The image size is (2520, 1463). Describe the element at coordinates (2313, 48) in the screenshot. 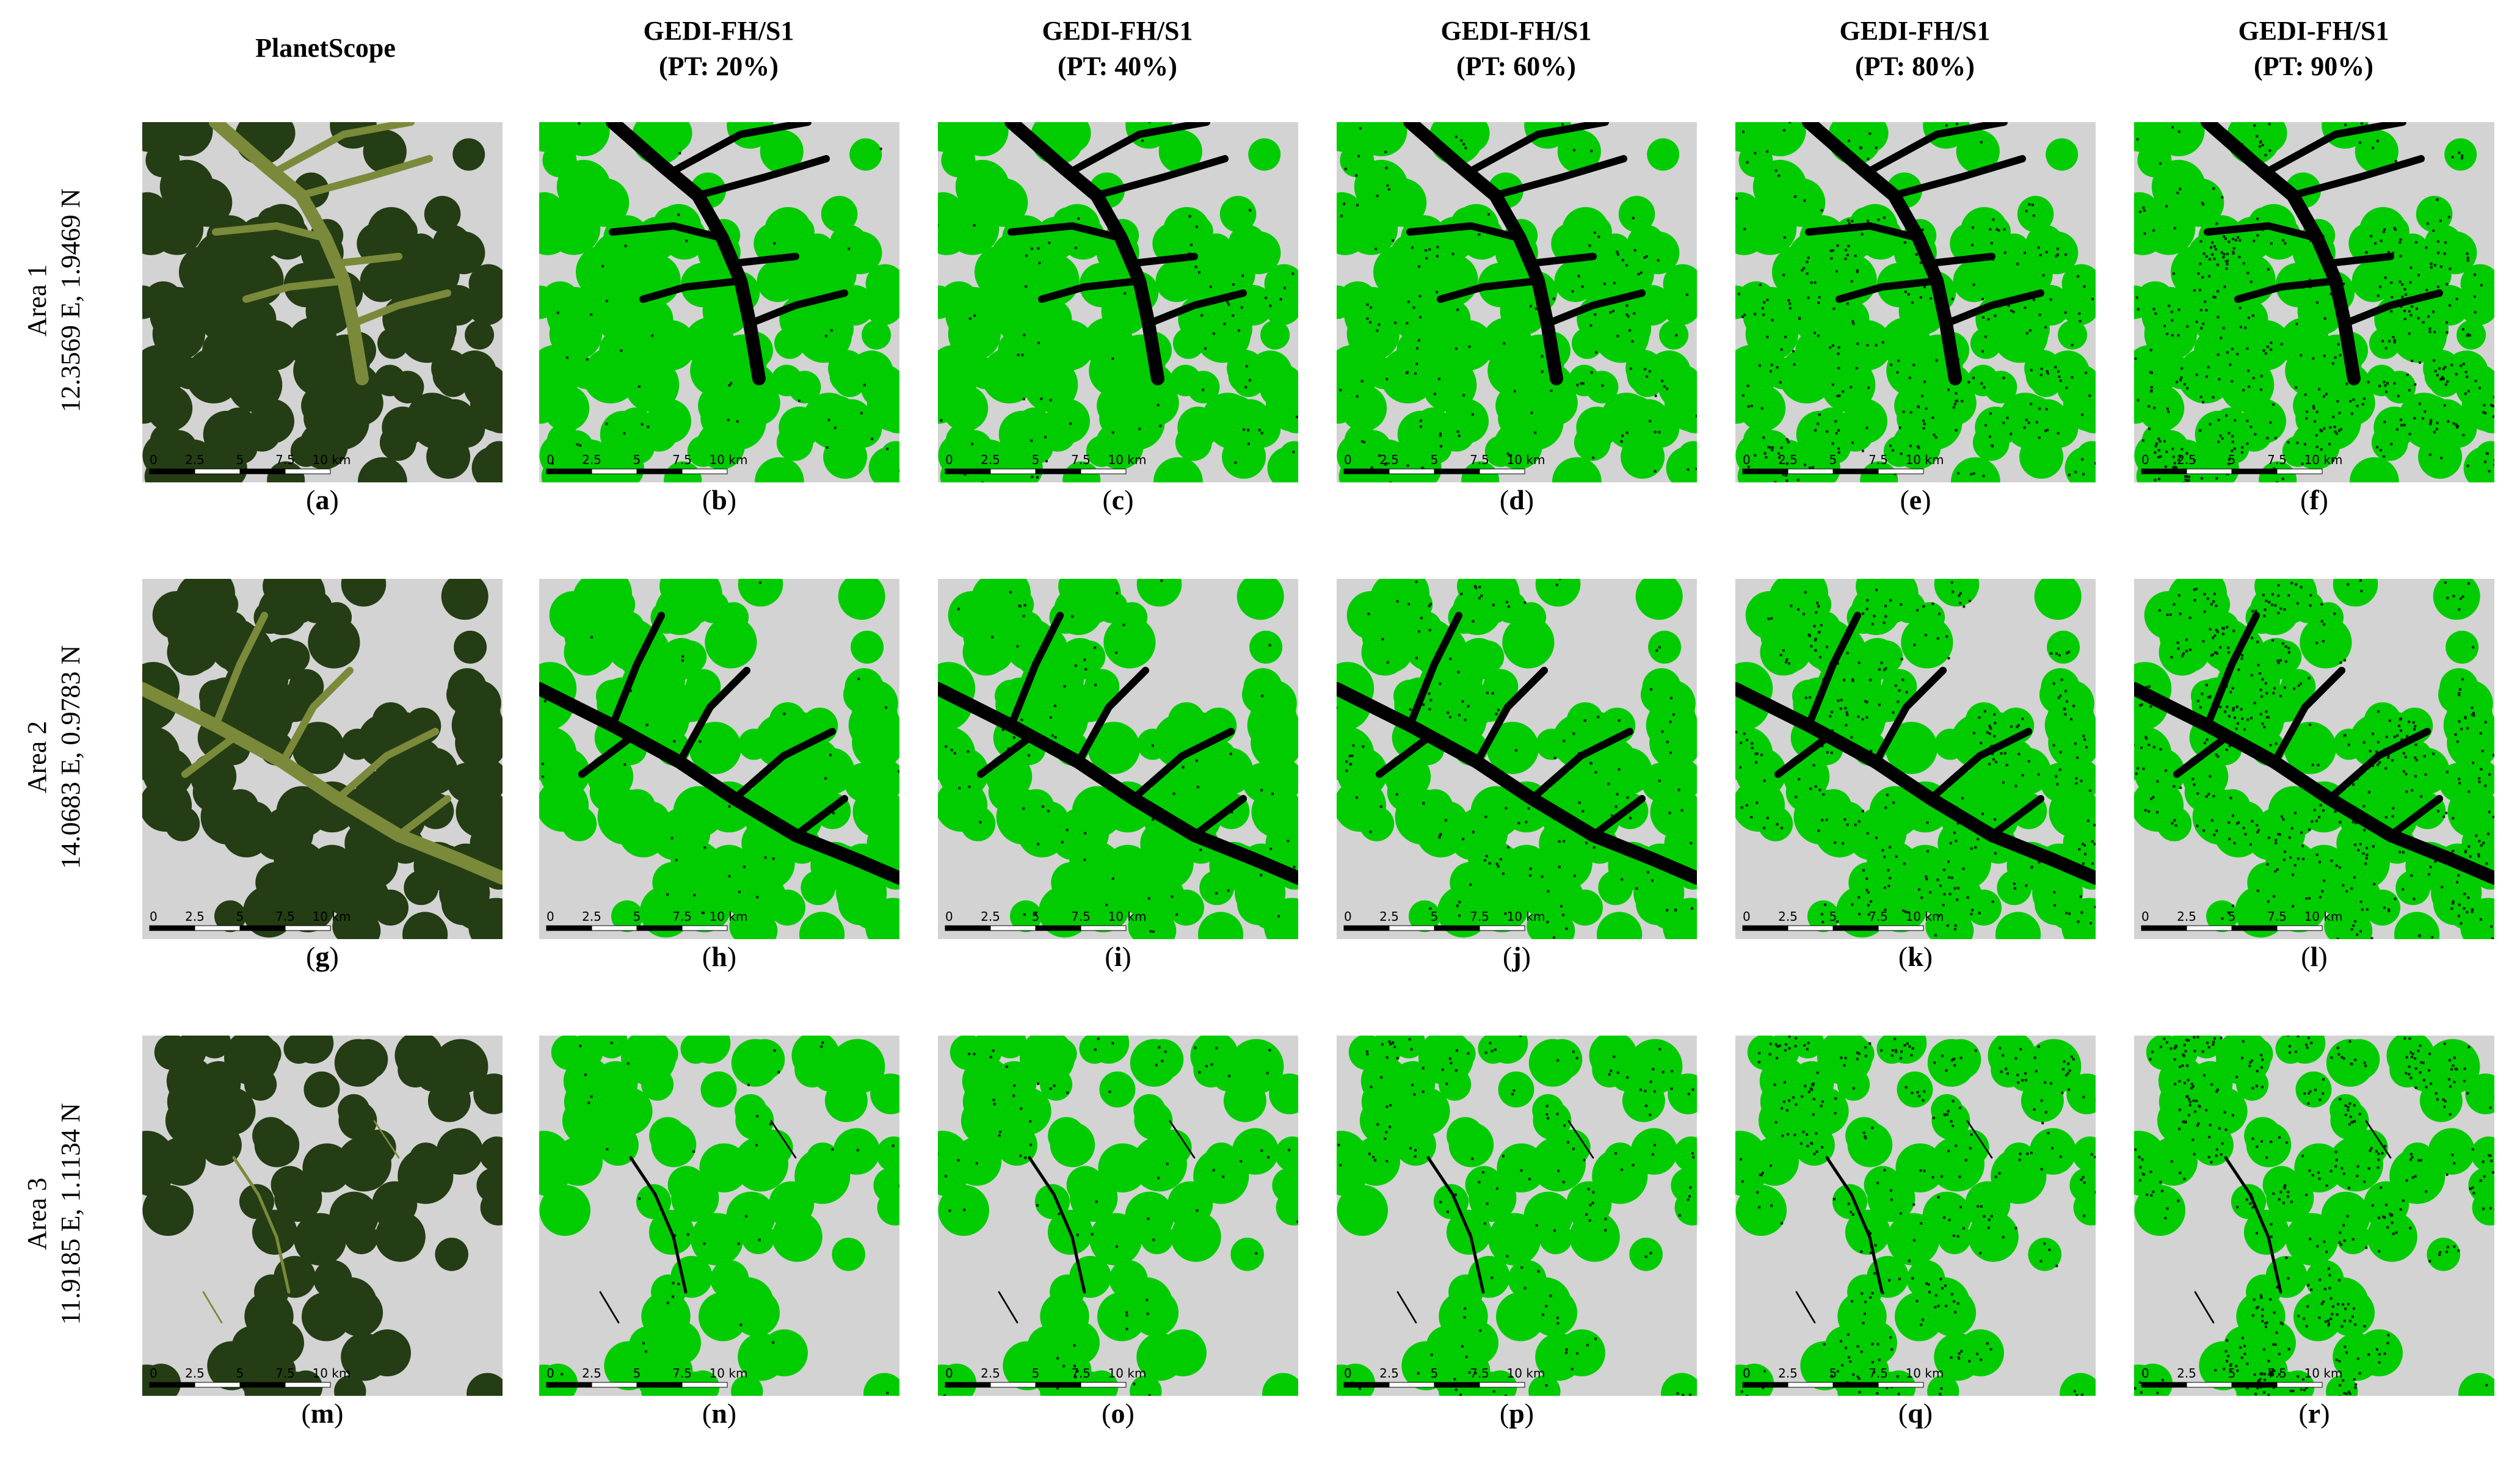

I see `column-title-pt90: GEDI-FH/S1 (PT: 90%)` at that location.